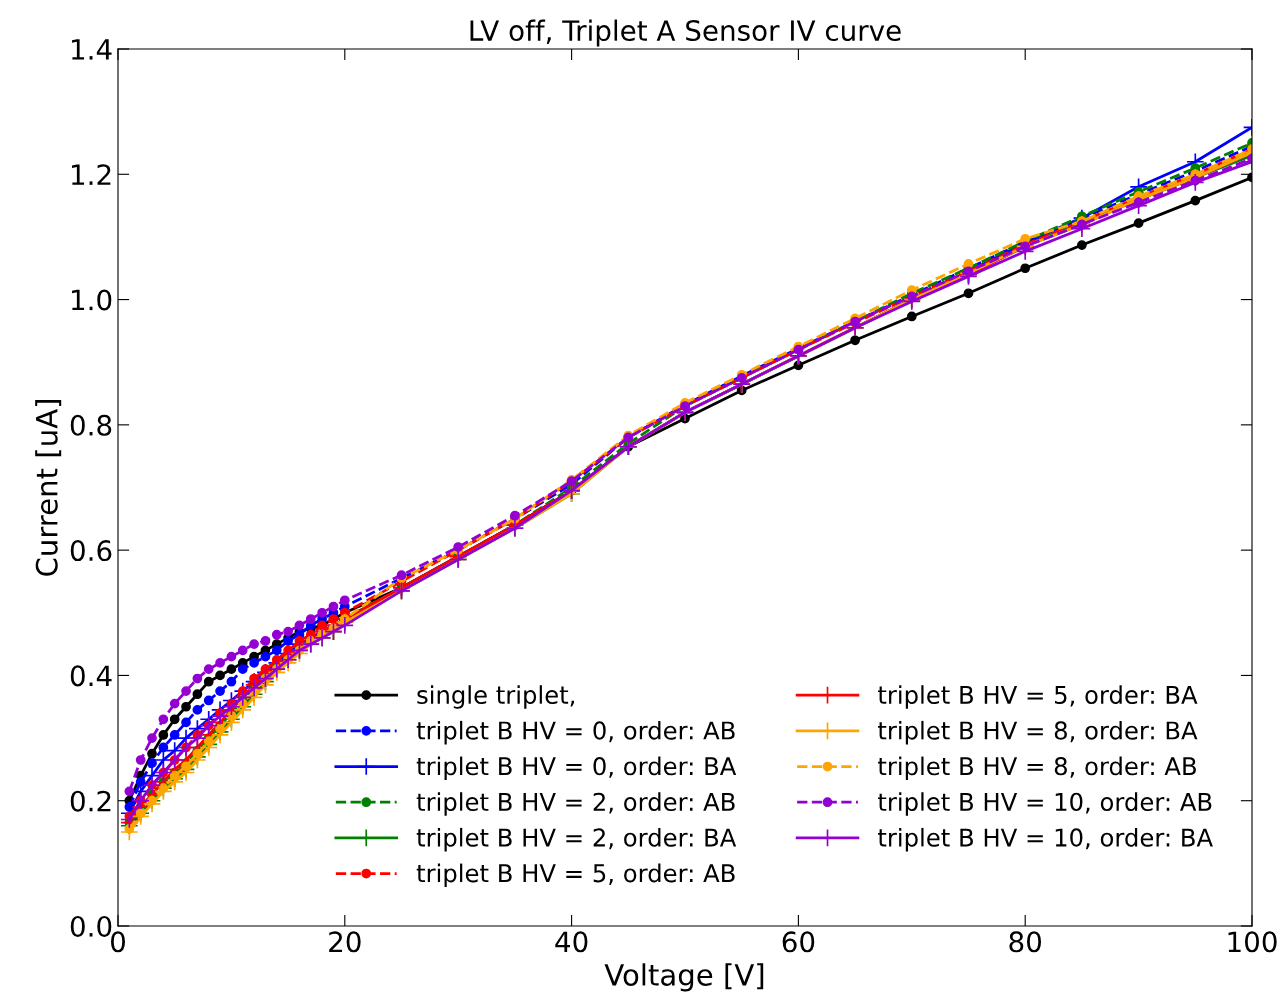 The height and width of the screenshot is (1008, 1288). Describe the element at coordinates (1045, 839) in the screenshot. I see `legend-label: triplet B HV = 10, order: BA` at that location.